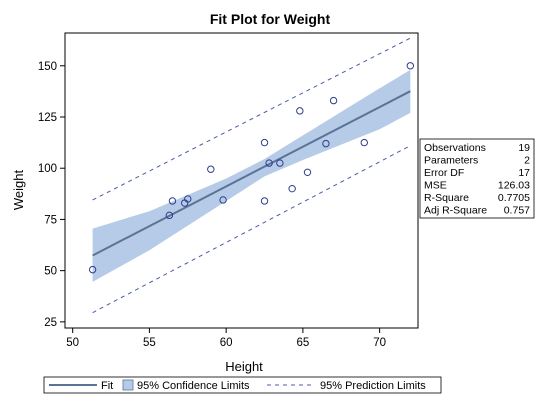  Describe the element at coordinates (517, 211) in the screenshot. I see `stat-value: 0.757` at that location.